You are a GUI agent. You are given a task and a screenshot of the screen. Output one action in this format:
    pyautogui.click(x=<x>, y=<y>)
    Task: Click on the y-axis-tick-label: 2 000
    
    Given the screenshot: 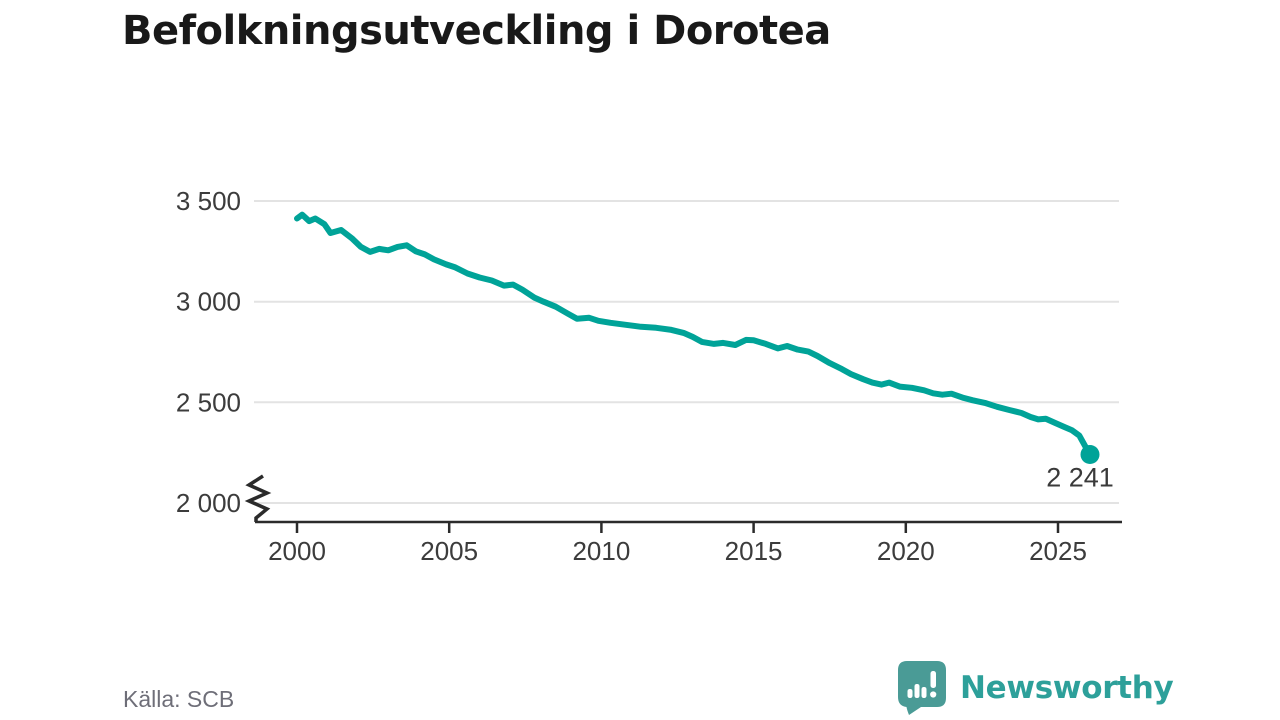 What is the action you would take?
    pyautogui.click(x=208, y=503)
    